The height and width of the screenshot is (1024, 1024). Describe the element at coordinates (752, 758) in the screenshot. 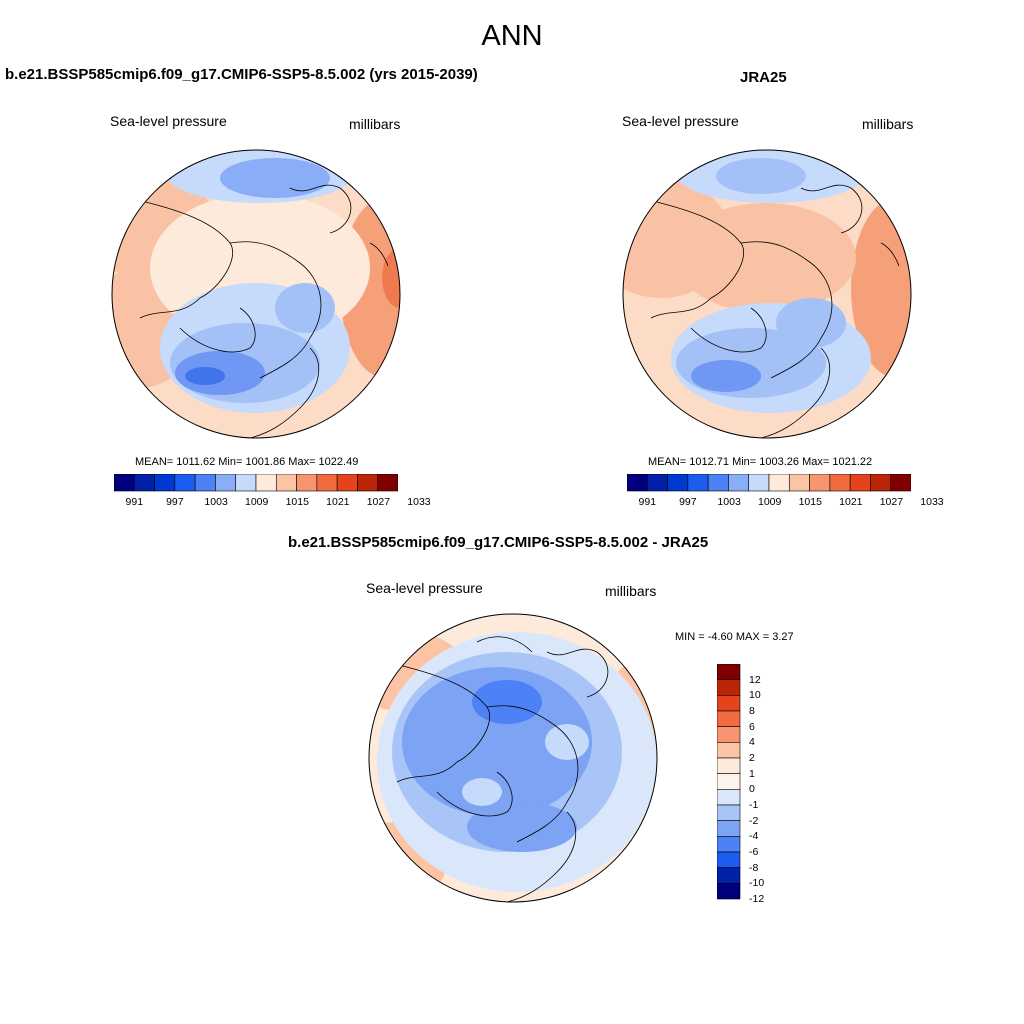

I see `diff-colorbar-tick: 2` at that location.